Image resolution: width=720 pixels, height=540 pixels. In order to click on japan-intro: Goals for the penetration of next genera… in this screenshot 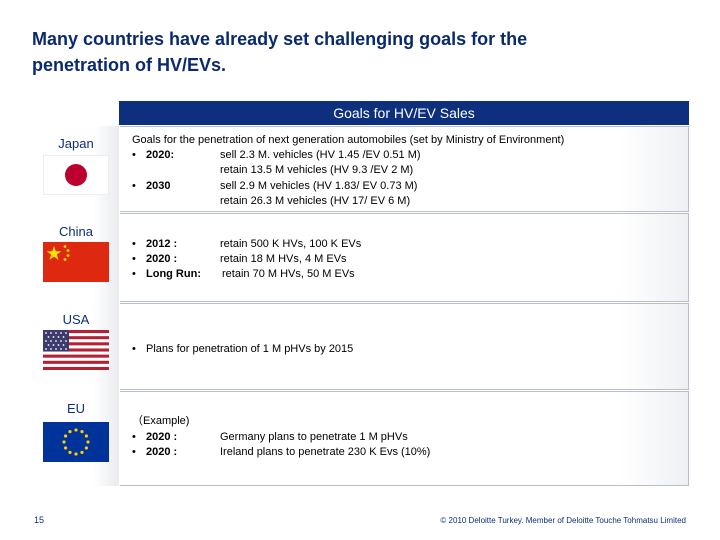, I will do `click(348, 140)`.